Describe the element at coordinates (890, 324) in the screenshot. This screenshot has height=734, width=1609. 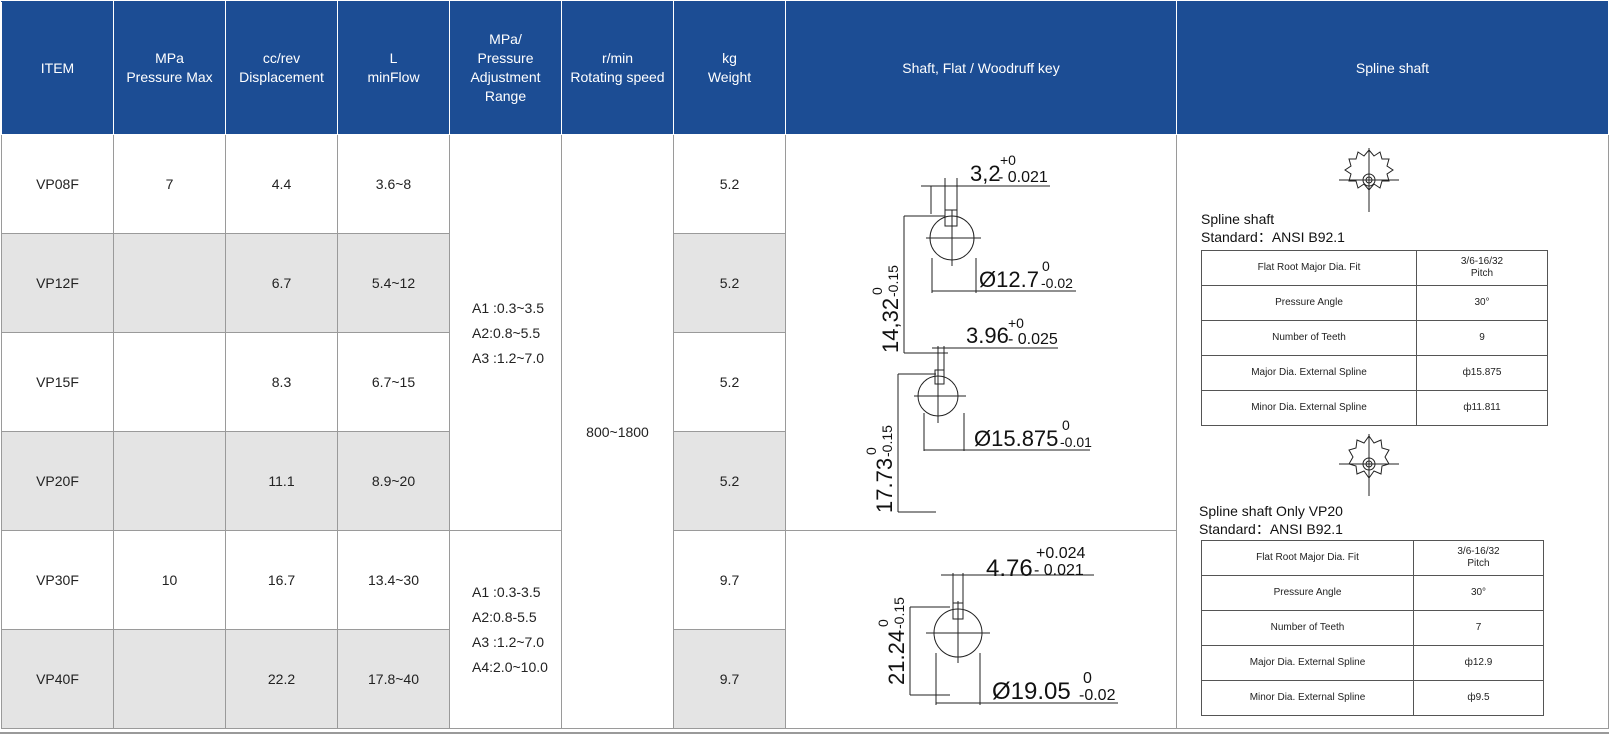
I see `d1-height: 14,32` at that location.